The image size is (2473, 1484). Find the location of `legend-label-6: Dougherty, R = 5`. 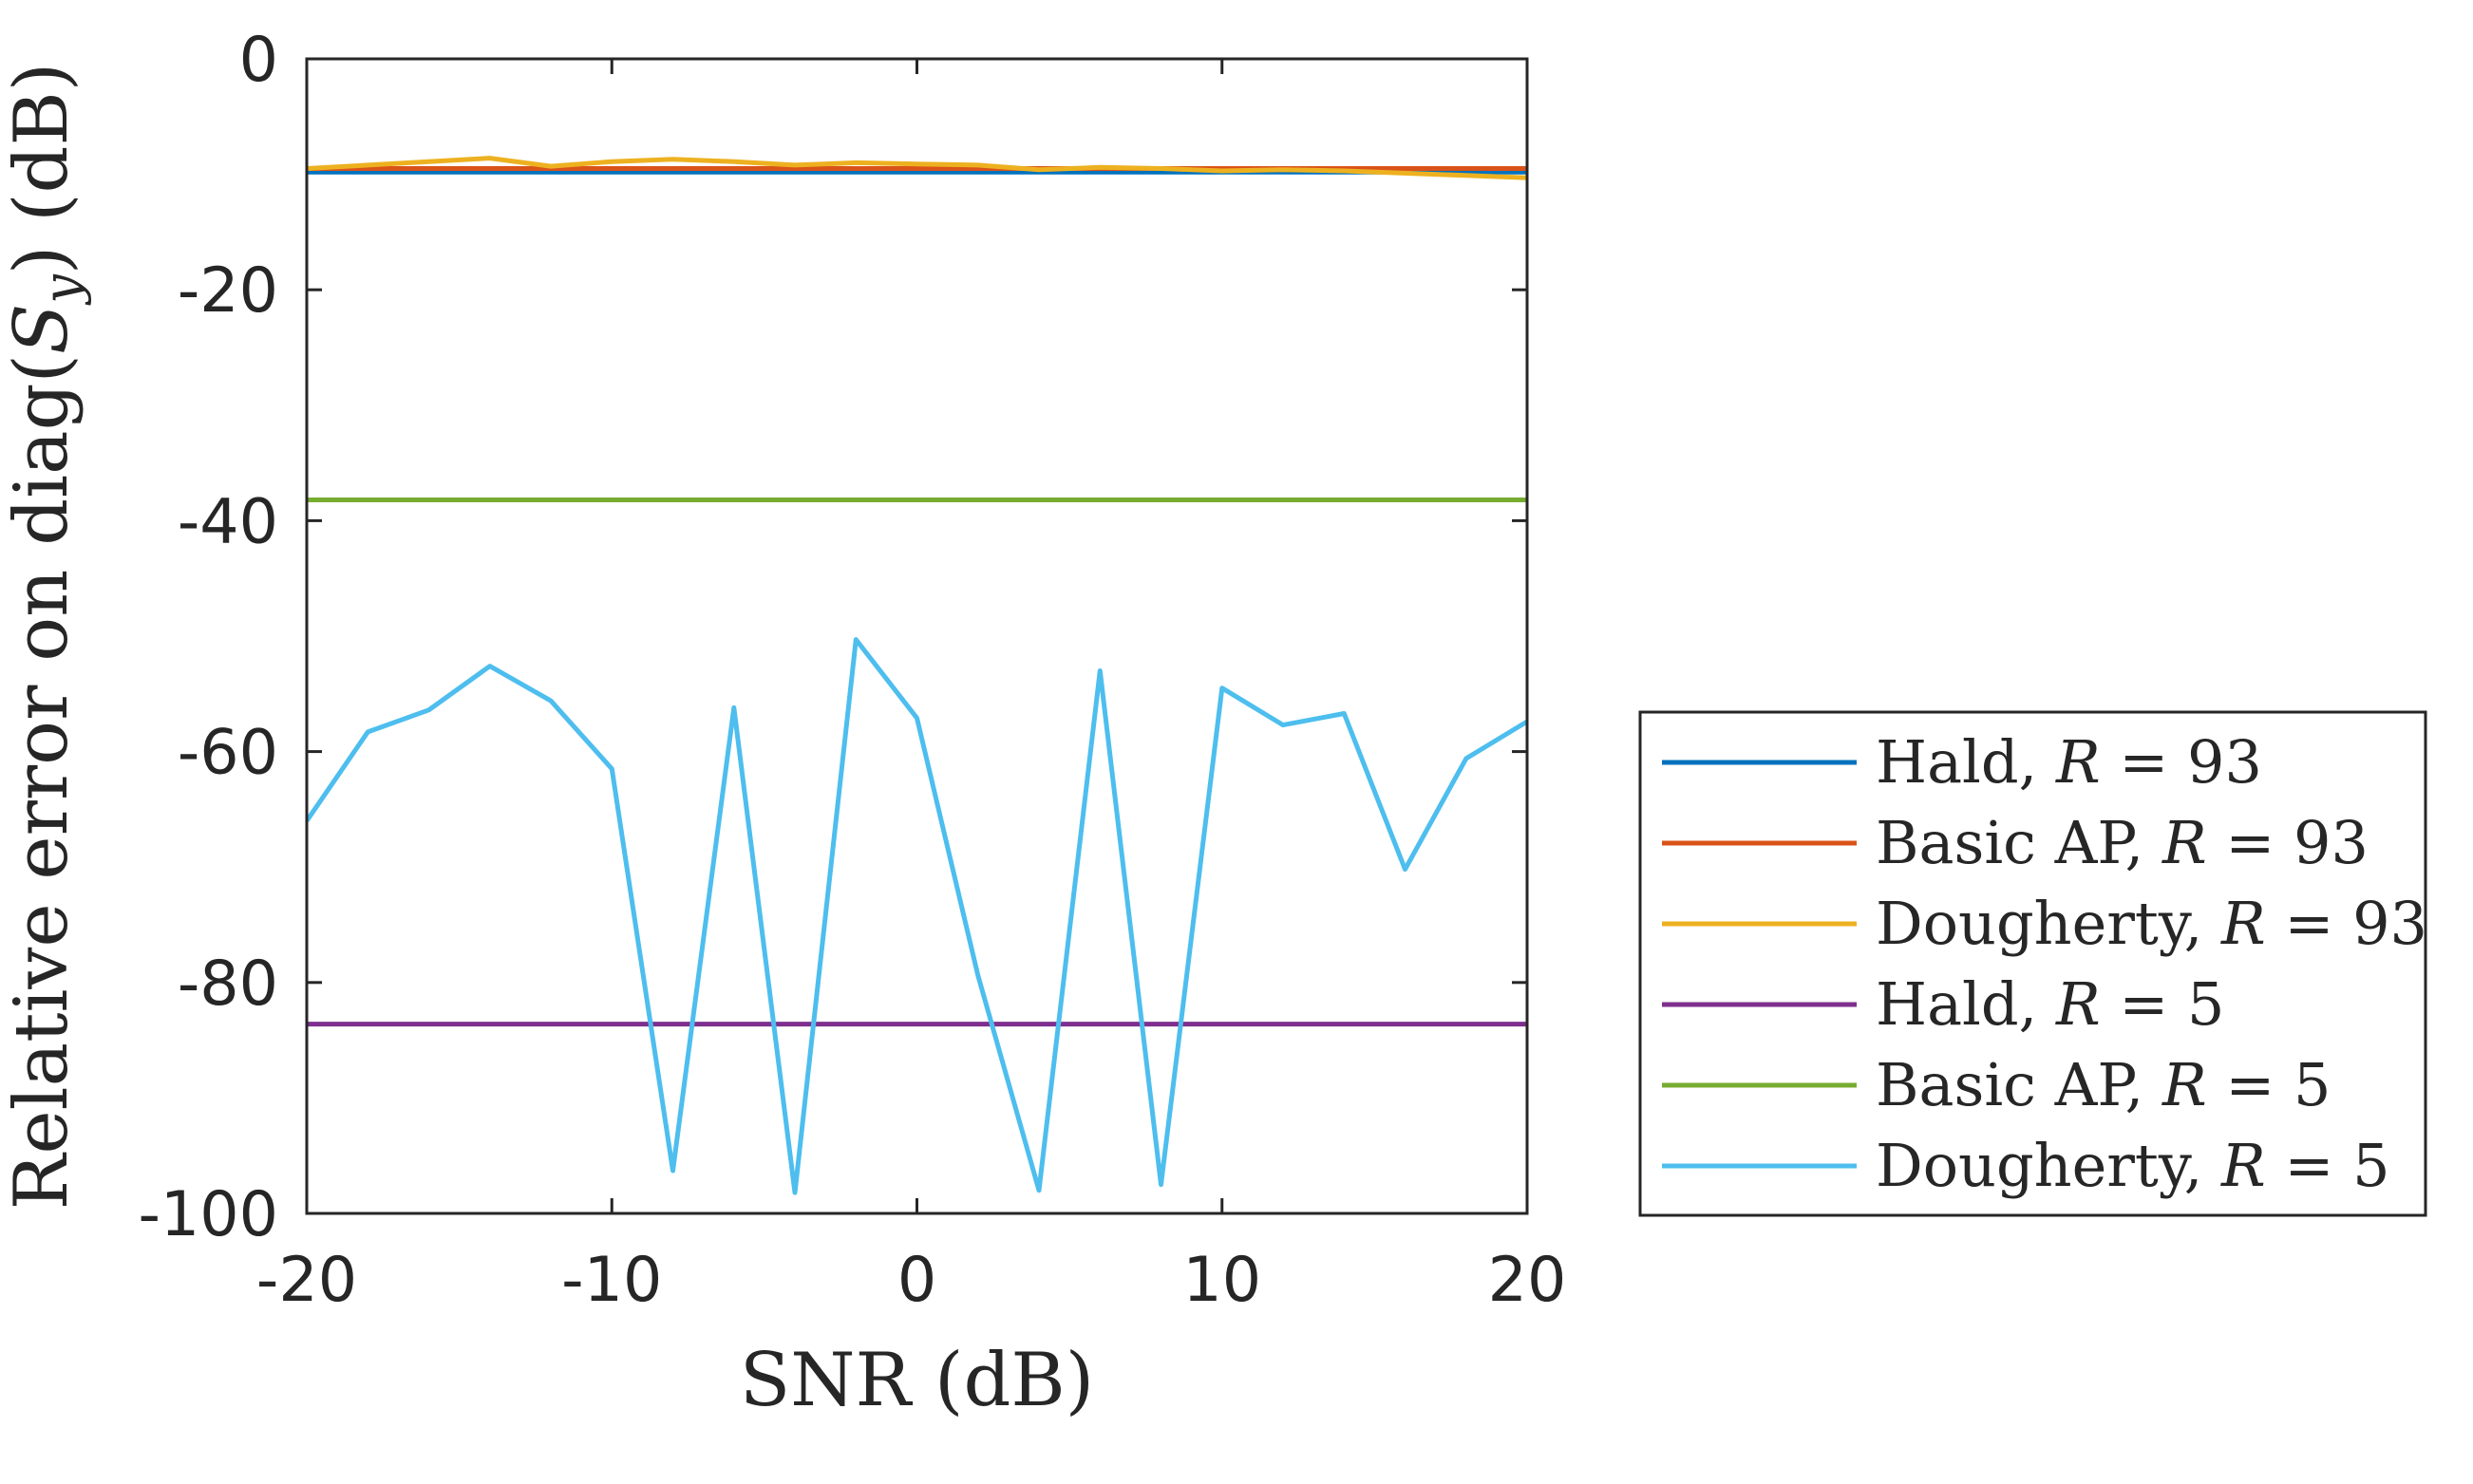

legend-label-6: Dougherty, R = 5 is located at coordinates (2133, 1165).